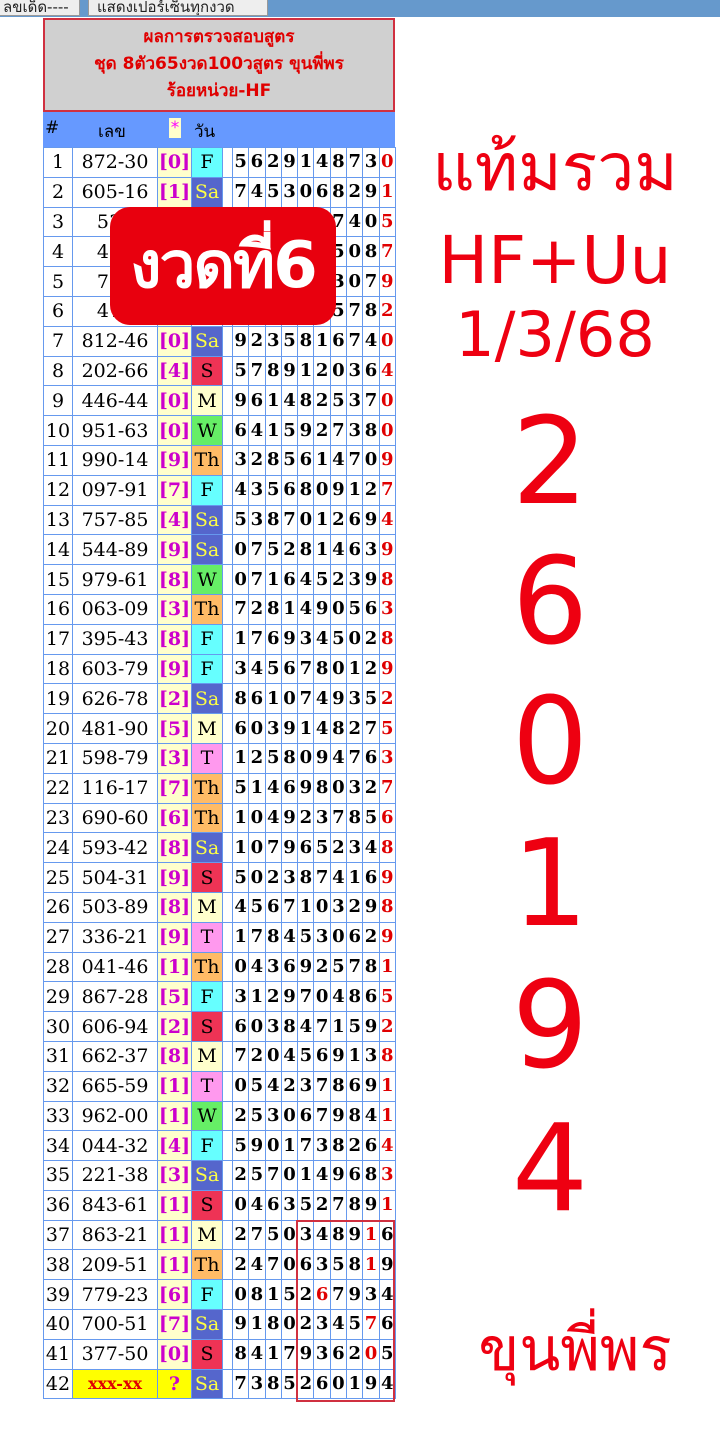  What do you see at coordinates (207, 341) in the screenshot?
I see `row-day: Sa` at bounding box center [207, 341].